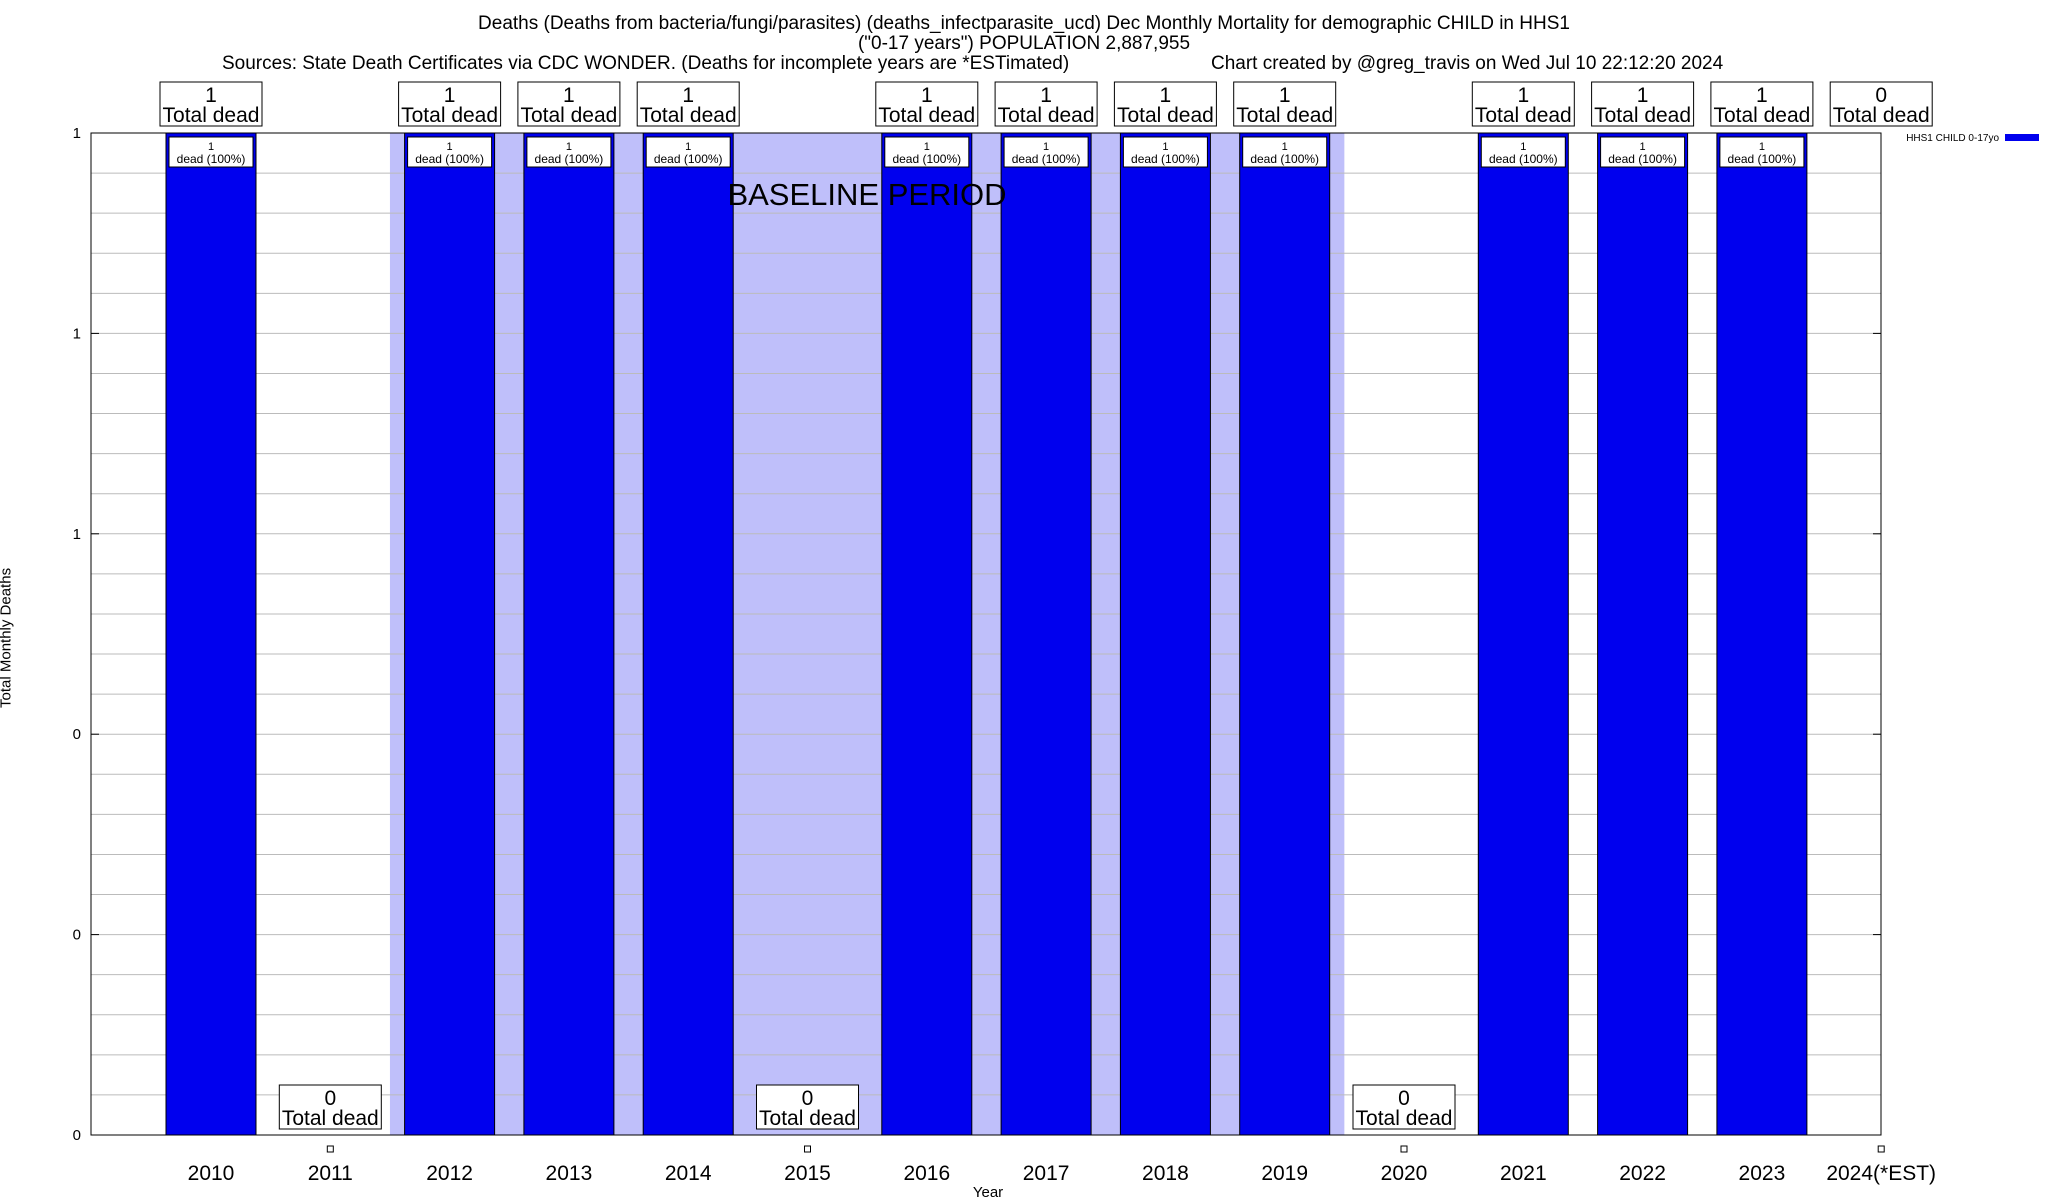  I want to click on x-tick-label: 2022, so click(1642, 1173).